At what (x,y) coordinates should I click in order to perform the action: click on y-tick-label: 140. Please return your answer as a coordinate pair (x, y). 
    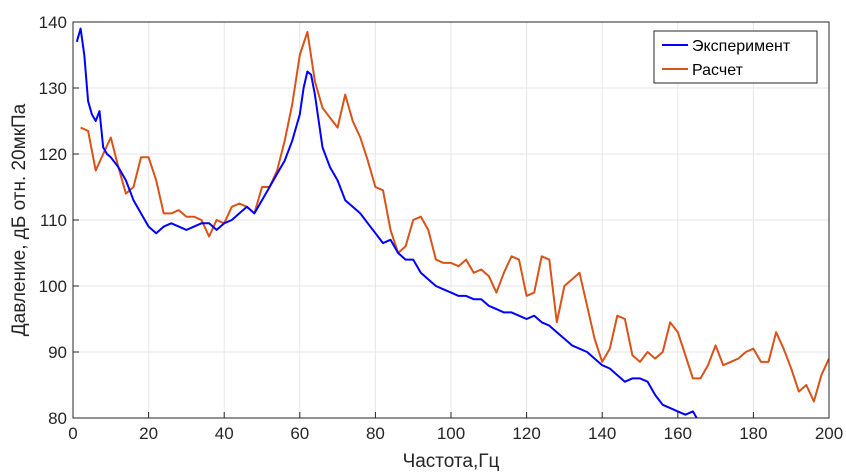
    Looking at the image, I should click on (53, 22).